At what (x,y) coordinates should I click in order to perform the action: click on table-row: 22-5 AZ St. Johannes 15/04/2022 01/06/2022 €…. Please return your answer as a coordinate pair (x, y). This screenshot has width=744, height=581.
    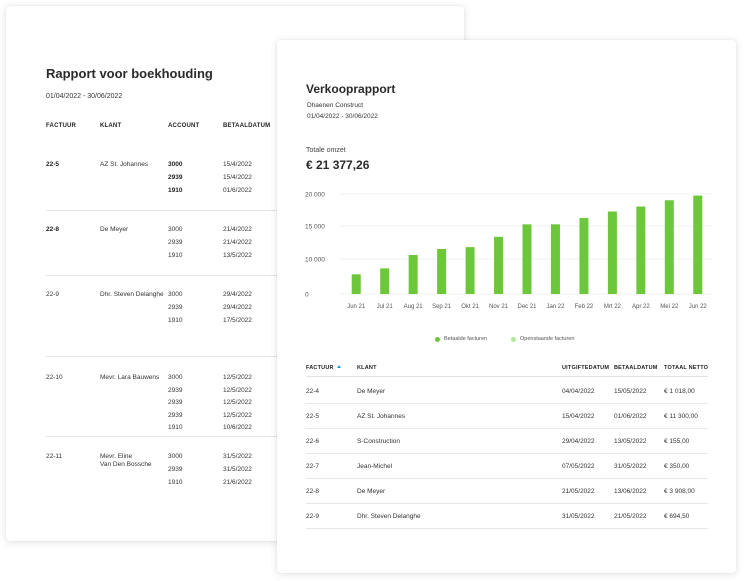
    Looking at the image, I should click on (507, 416).